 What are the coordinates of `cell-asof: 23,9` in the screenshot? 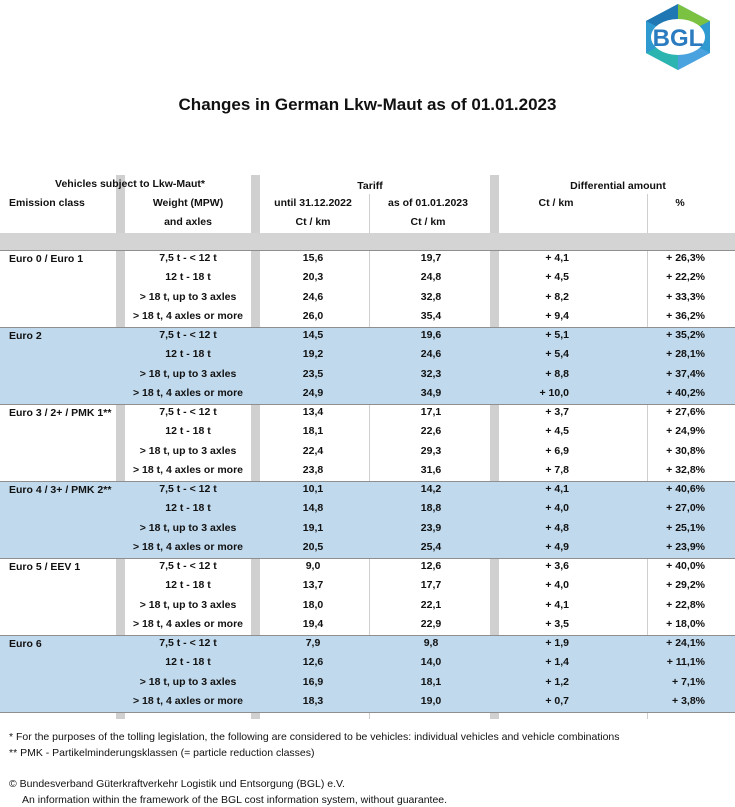 It's located at (431, 527).